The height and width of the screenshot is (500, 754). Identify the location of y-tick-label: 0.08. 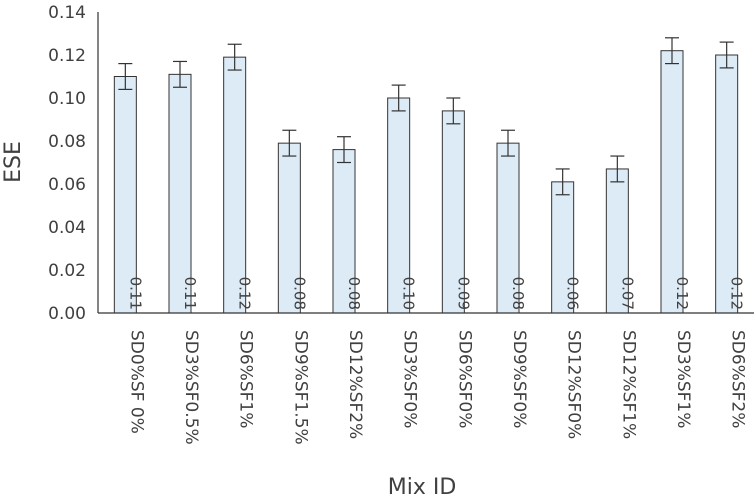
(67, 142).